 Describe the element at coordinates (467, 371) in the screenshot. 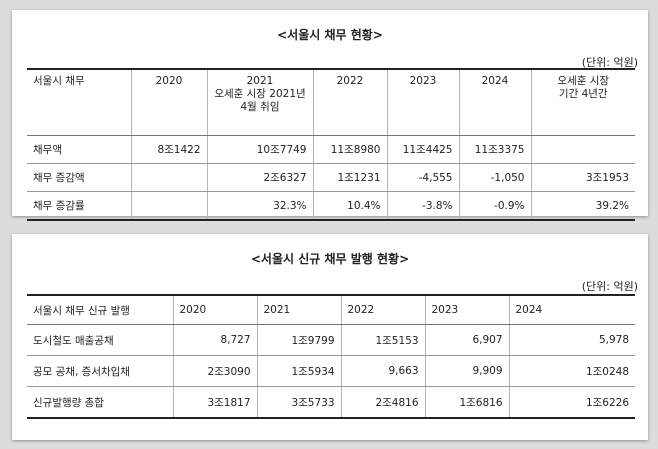

I see `table-cell: 9,909` at that location.